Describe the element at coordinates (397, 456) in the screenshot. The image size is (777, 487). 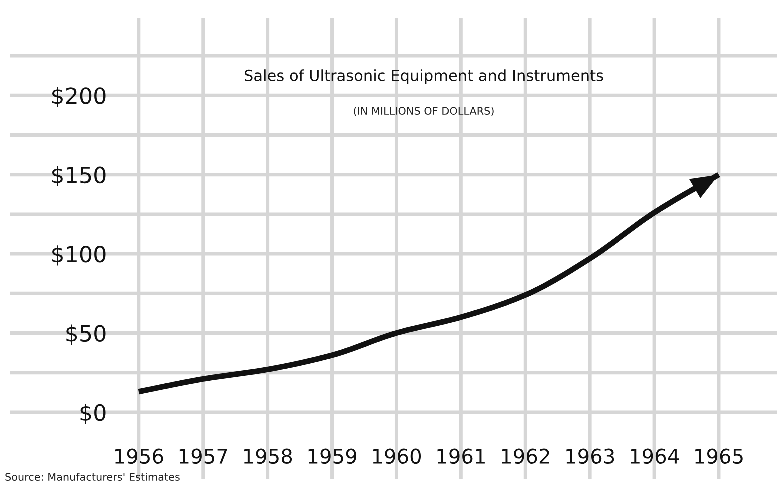
I see `x-tick-label: 1960` at that location.